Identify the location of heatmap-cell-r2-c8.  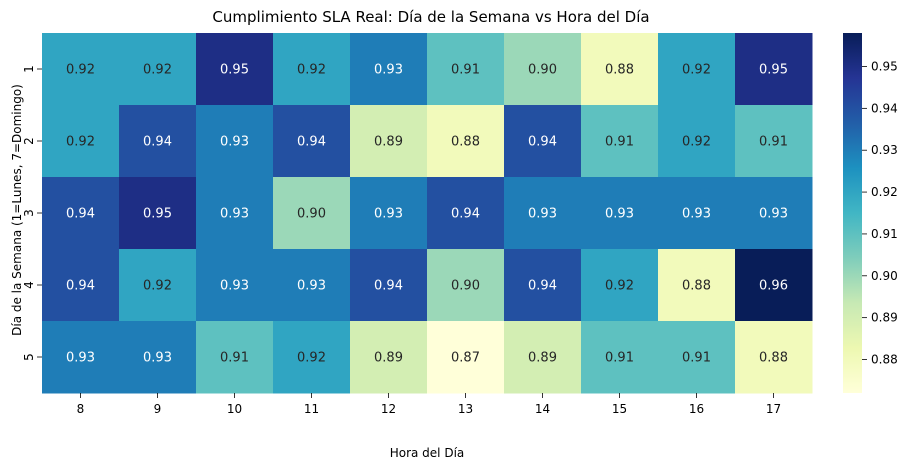
(620, 141).